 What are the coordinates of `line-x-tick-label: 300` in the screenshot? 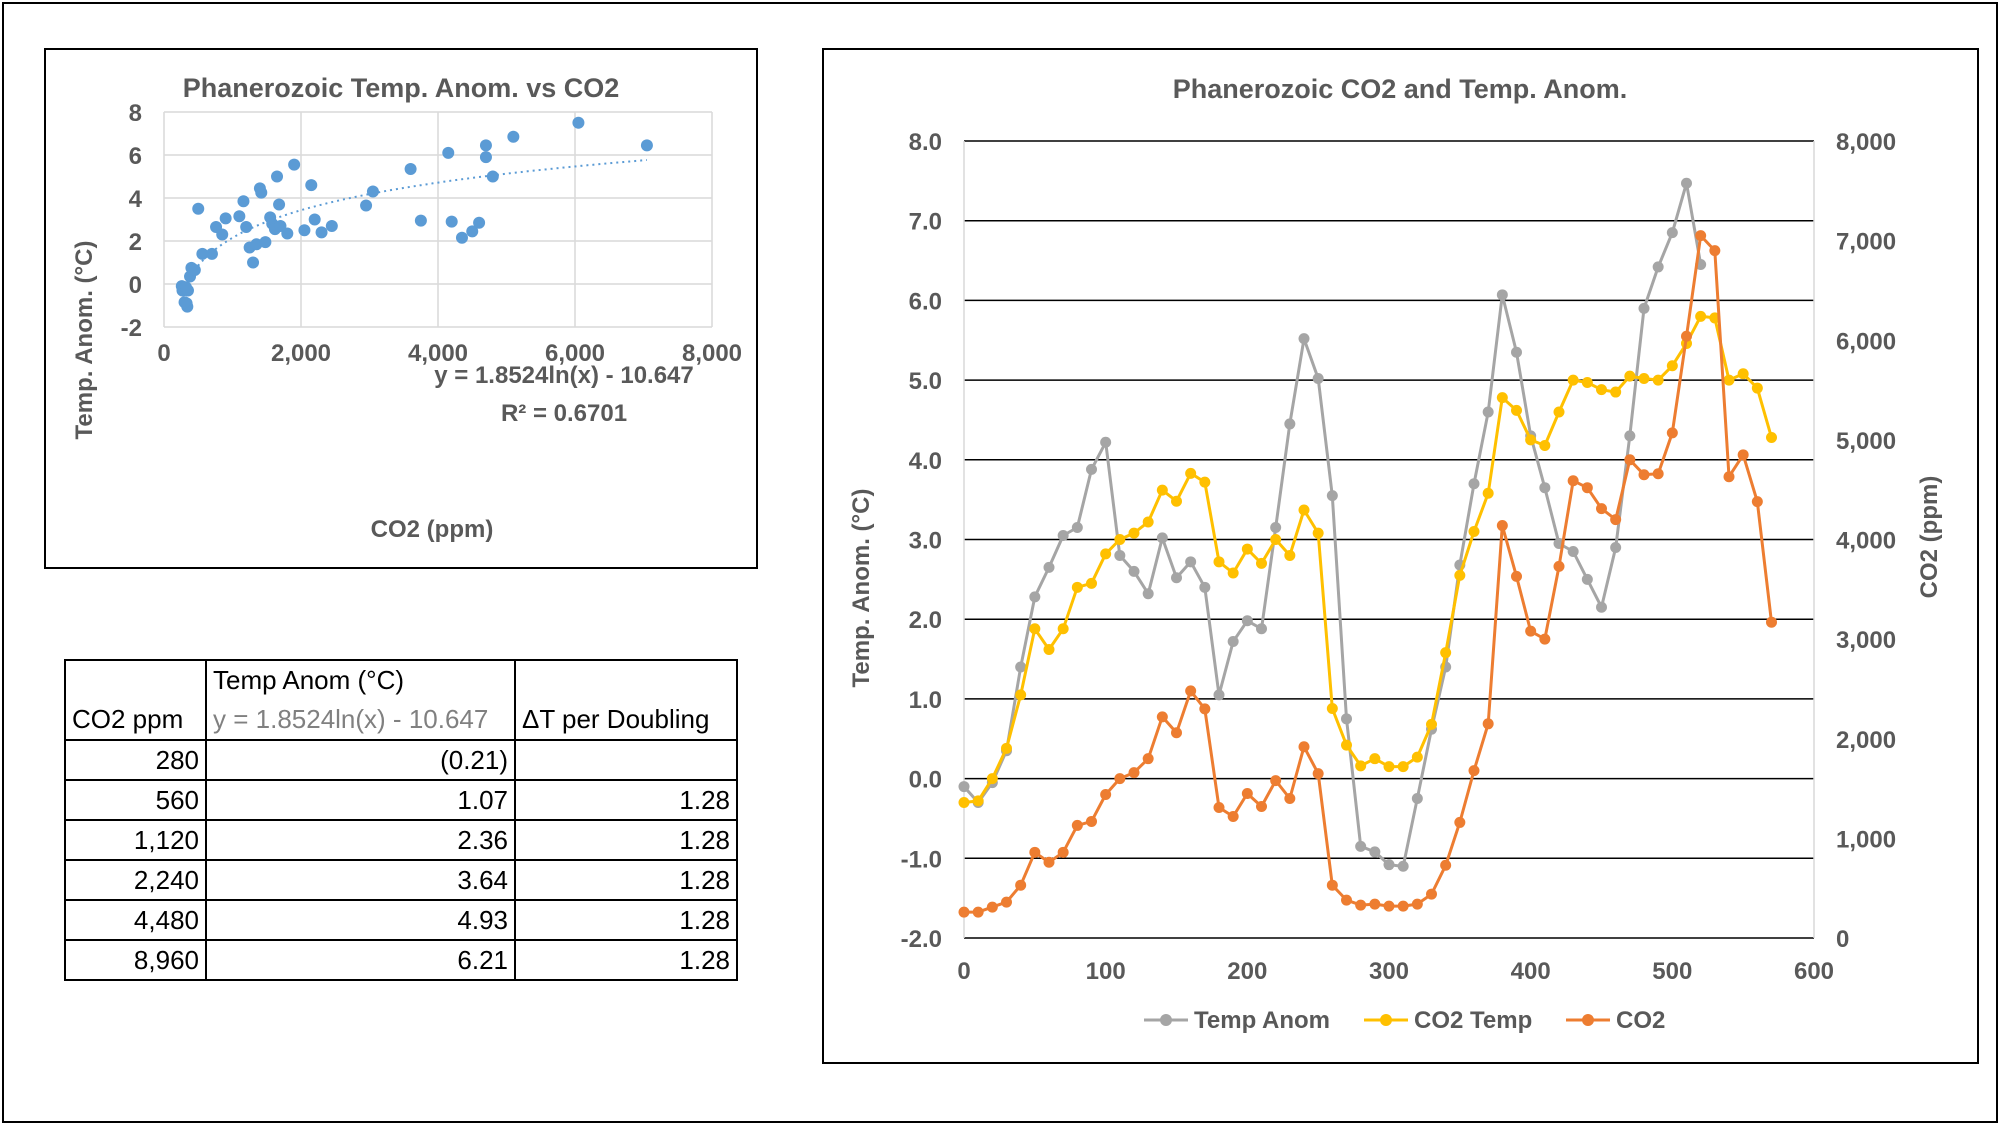 It's located at (1389, 971).